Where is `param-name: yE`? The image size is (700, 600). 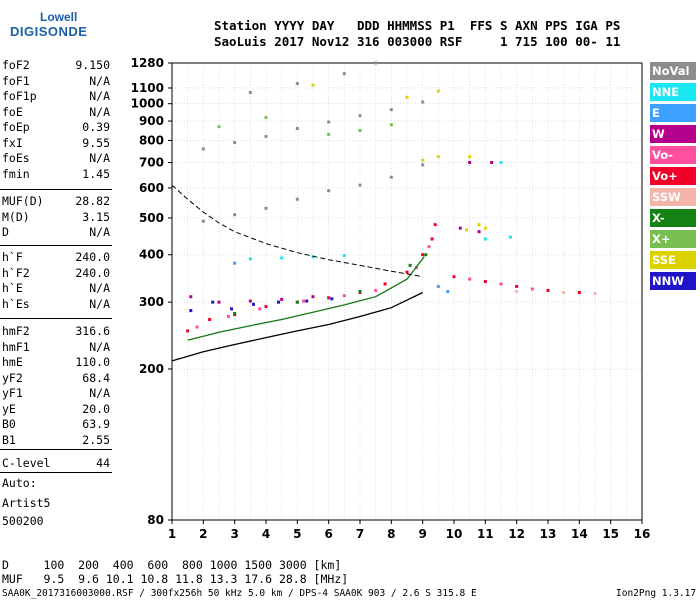 param-name: yE is located at coordinates (9, 408).